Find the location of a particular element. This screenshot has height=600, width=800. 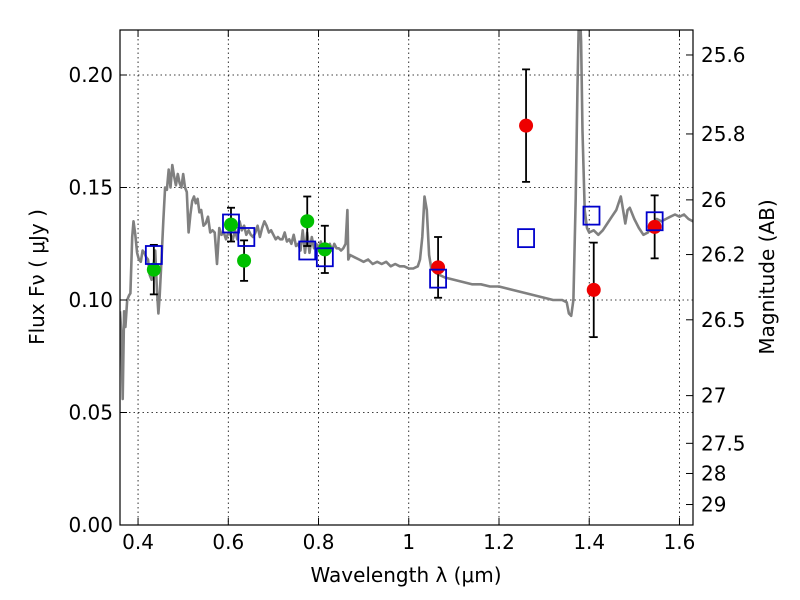

x-axis-label: Wavelength λ (μm) is located at coordinates (405, 575).